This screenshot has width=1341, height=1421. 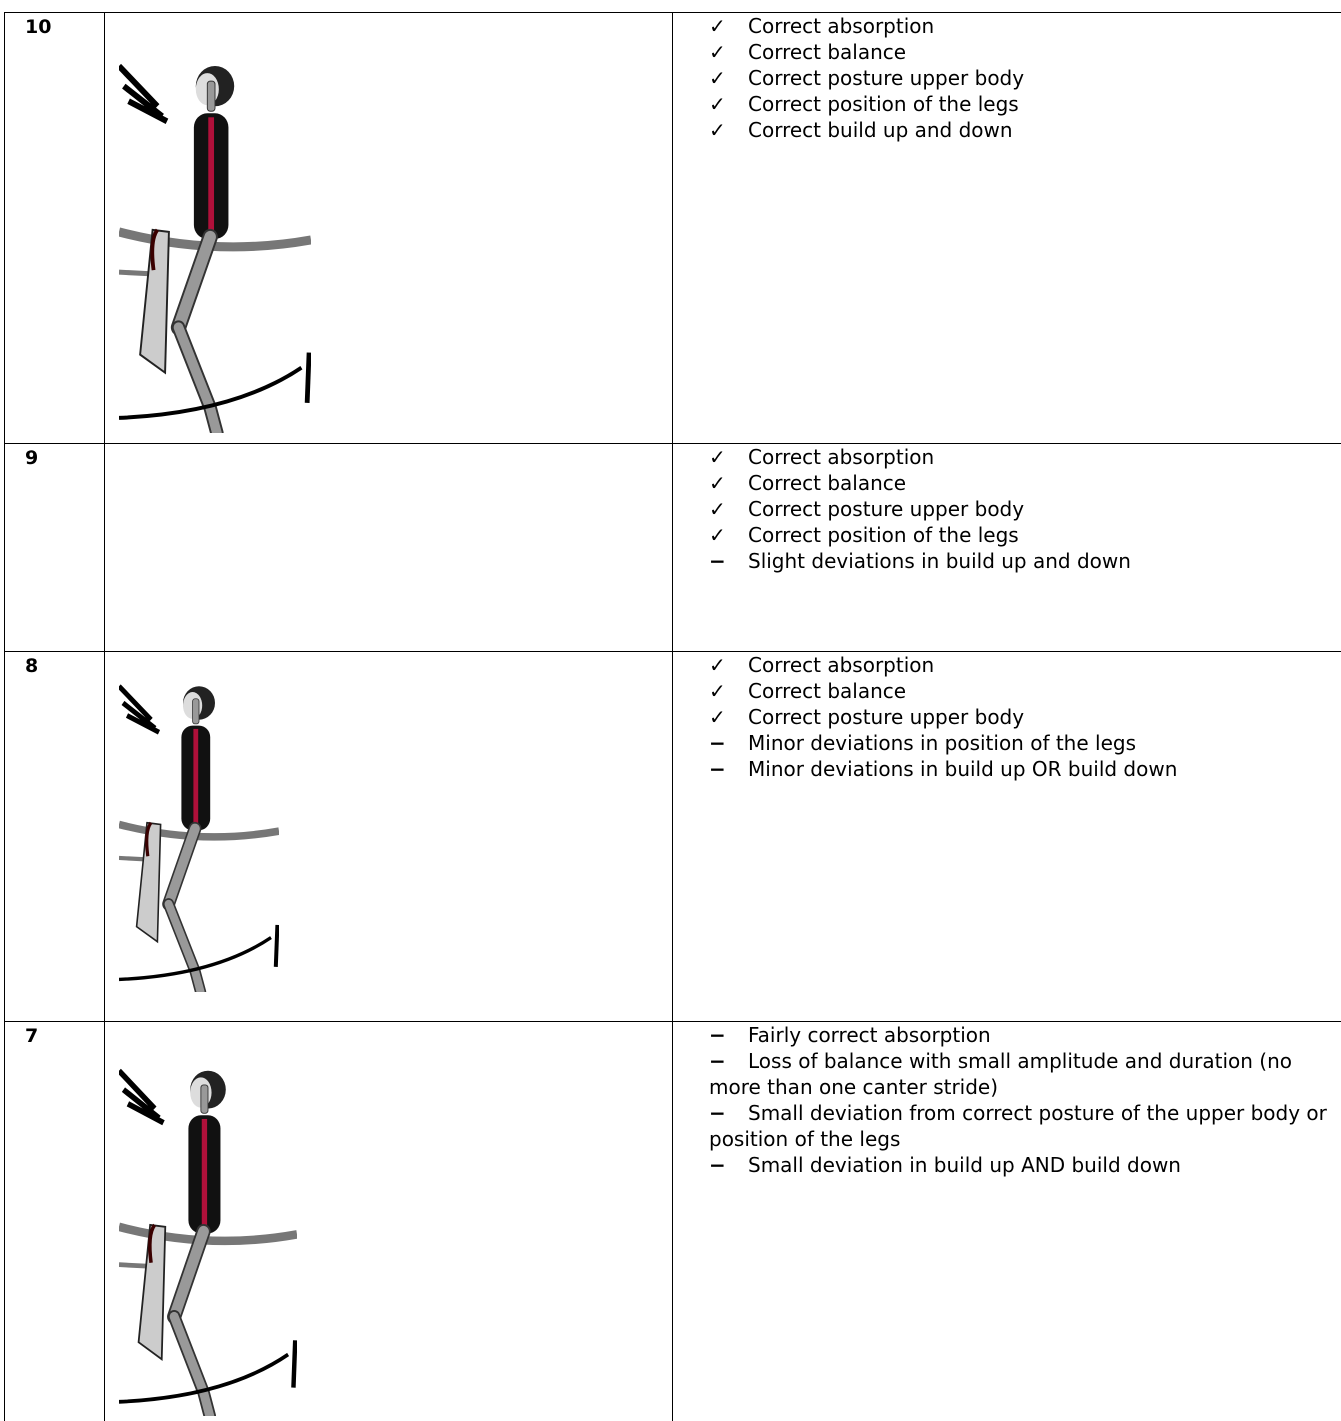 What do you see at coordinates (54, 1221) in the screenshot?
I see `score: 7` at bounding box center [54, 1221].